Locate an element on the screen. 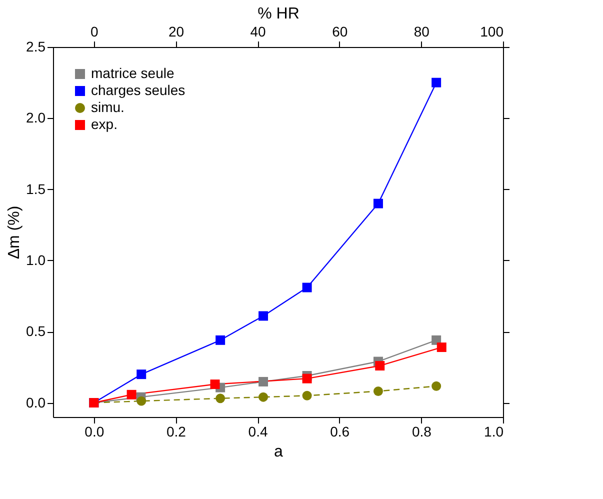 The width and height of the screenshot is (603, 499). x2-tick-label: 100 is located at coordinates (492, 32).